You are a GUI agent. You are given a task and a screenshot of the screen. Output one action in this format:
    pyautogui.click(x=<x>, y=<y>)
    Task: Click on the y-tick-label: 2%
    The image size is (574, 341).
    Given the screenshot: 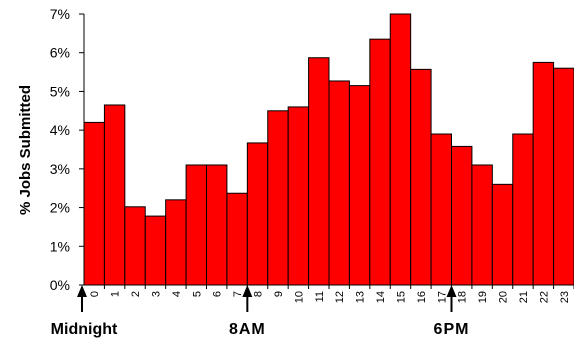 What is the action you would take?
    pyautogui.click(x=60, y=208)
    